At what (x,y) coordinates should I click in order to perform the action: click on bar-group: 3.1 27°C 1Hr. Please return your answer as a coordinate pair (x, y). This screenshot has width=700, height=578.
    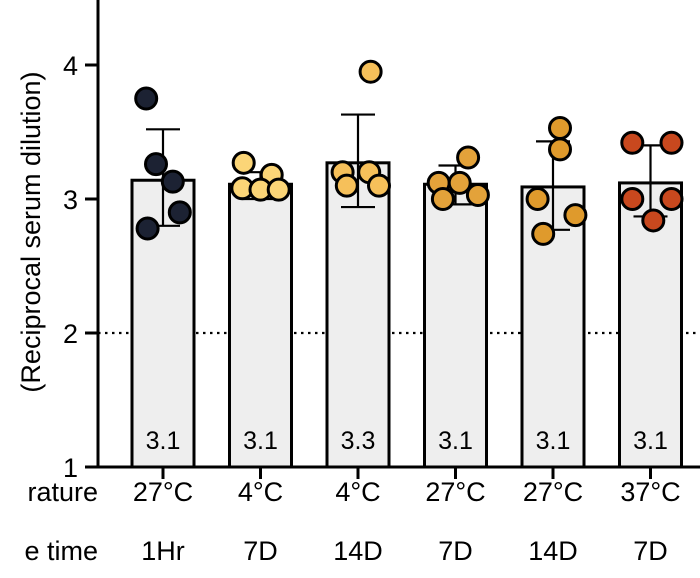
    Looking at the image, I should click on (163, 326).